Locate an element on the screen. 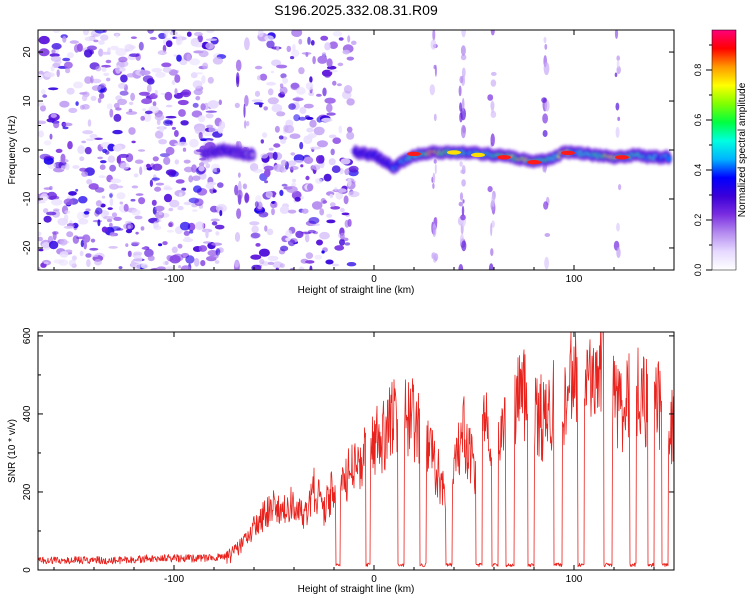  colorbar-label: Normalized spectral amplitude is located at coordinates (742, 149).